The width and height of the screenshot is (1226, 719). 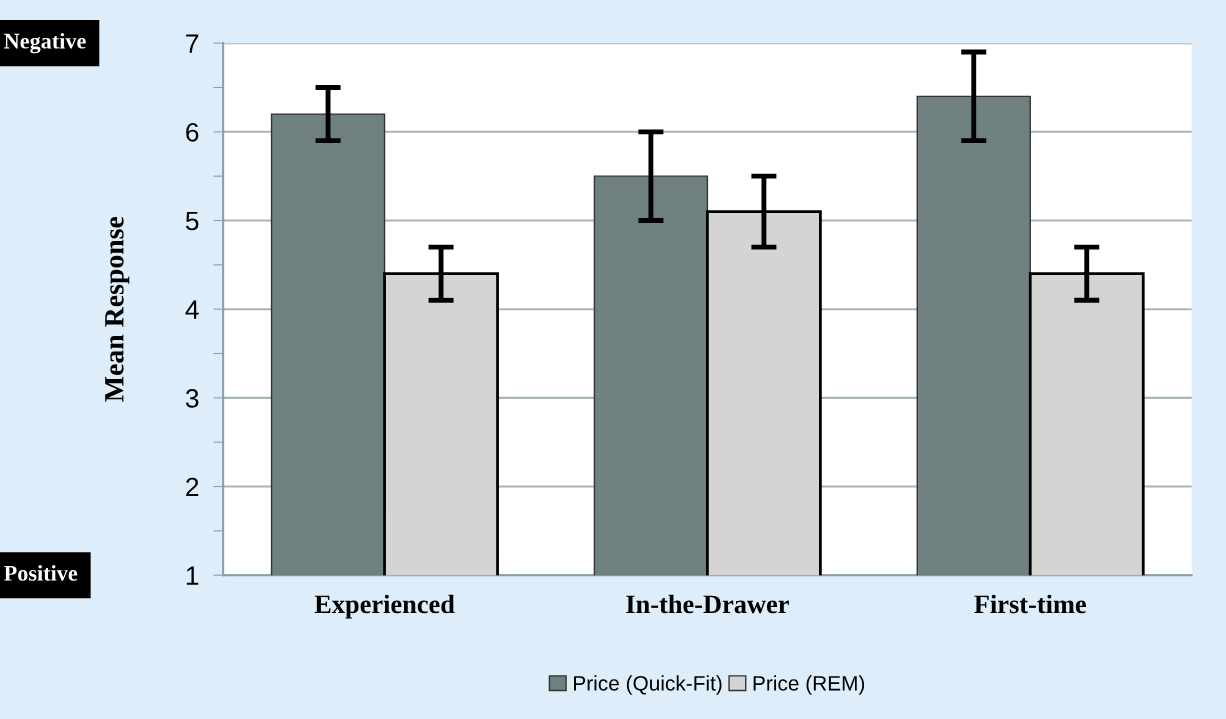 I want to click on text: Negative, so click(x=45, y=43).